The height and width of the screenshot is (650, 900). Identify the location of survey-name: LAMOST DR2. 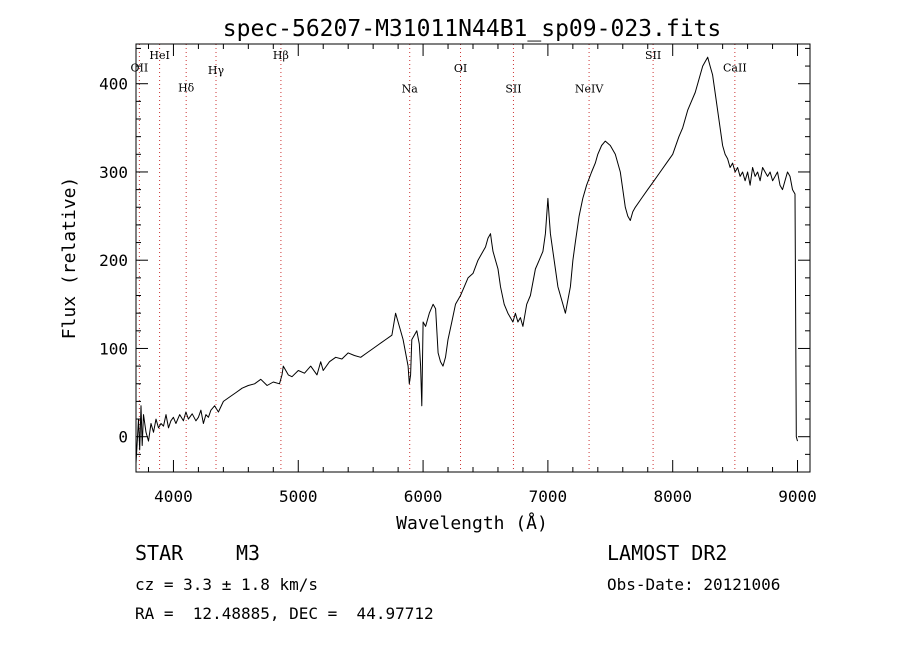
(667, 553).